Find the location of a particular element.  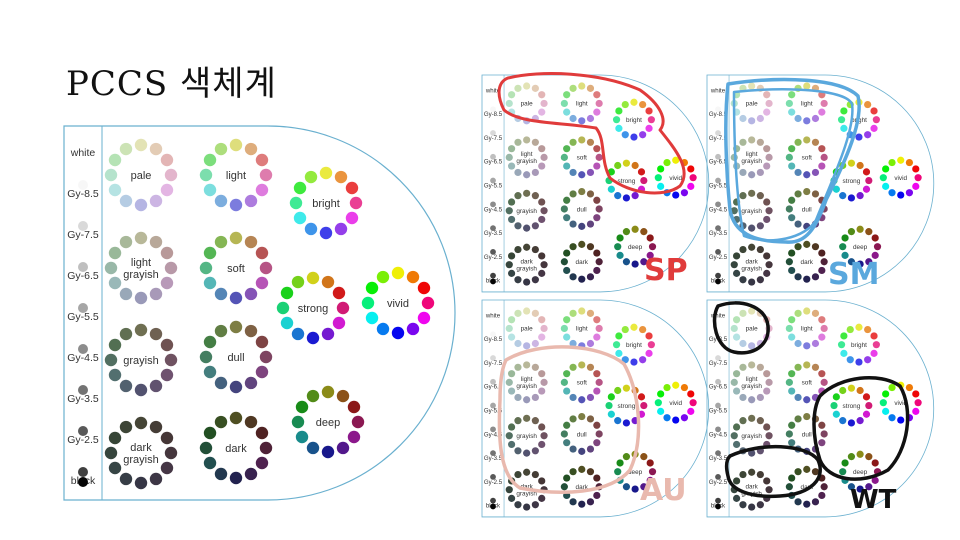

panel-sp-gray-swatch is located at coordinates (493, 228).